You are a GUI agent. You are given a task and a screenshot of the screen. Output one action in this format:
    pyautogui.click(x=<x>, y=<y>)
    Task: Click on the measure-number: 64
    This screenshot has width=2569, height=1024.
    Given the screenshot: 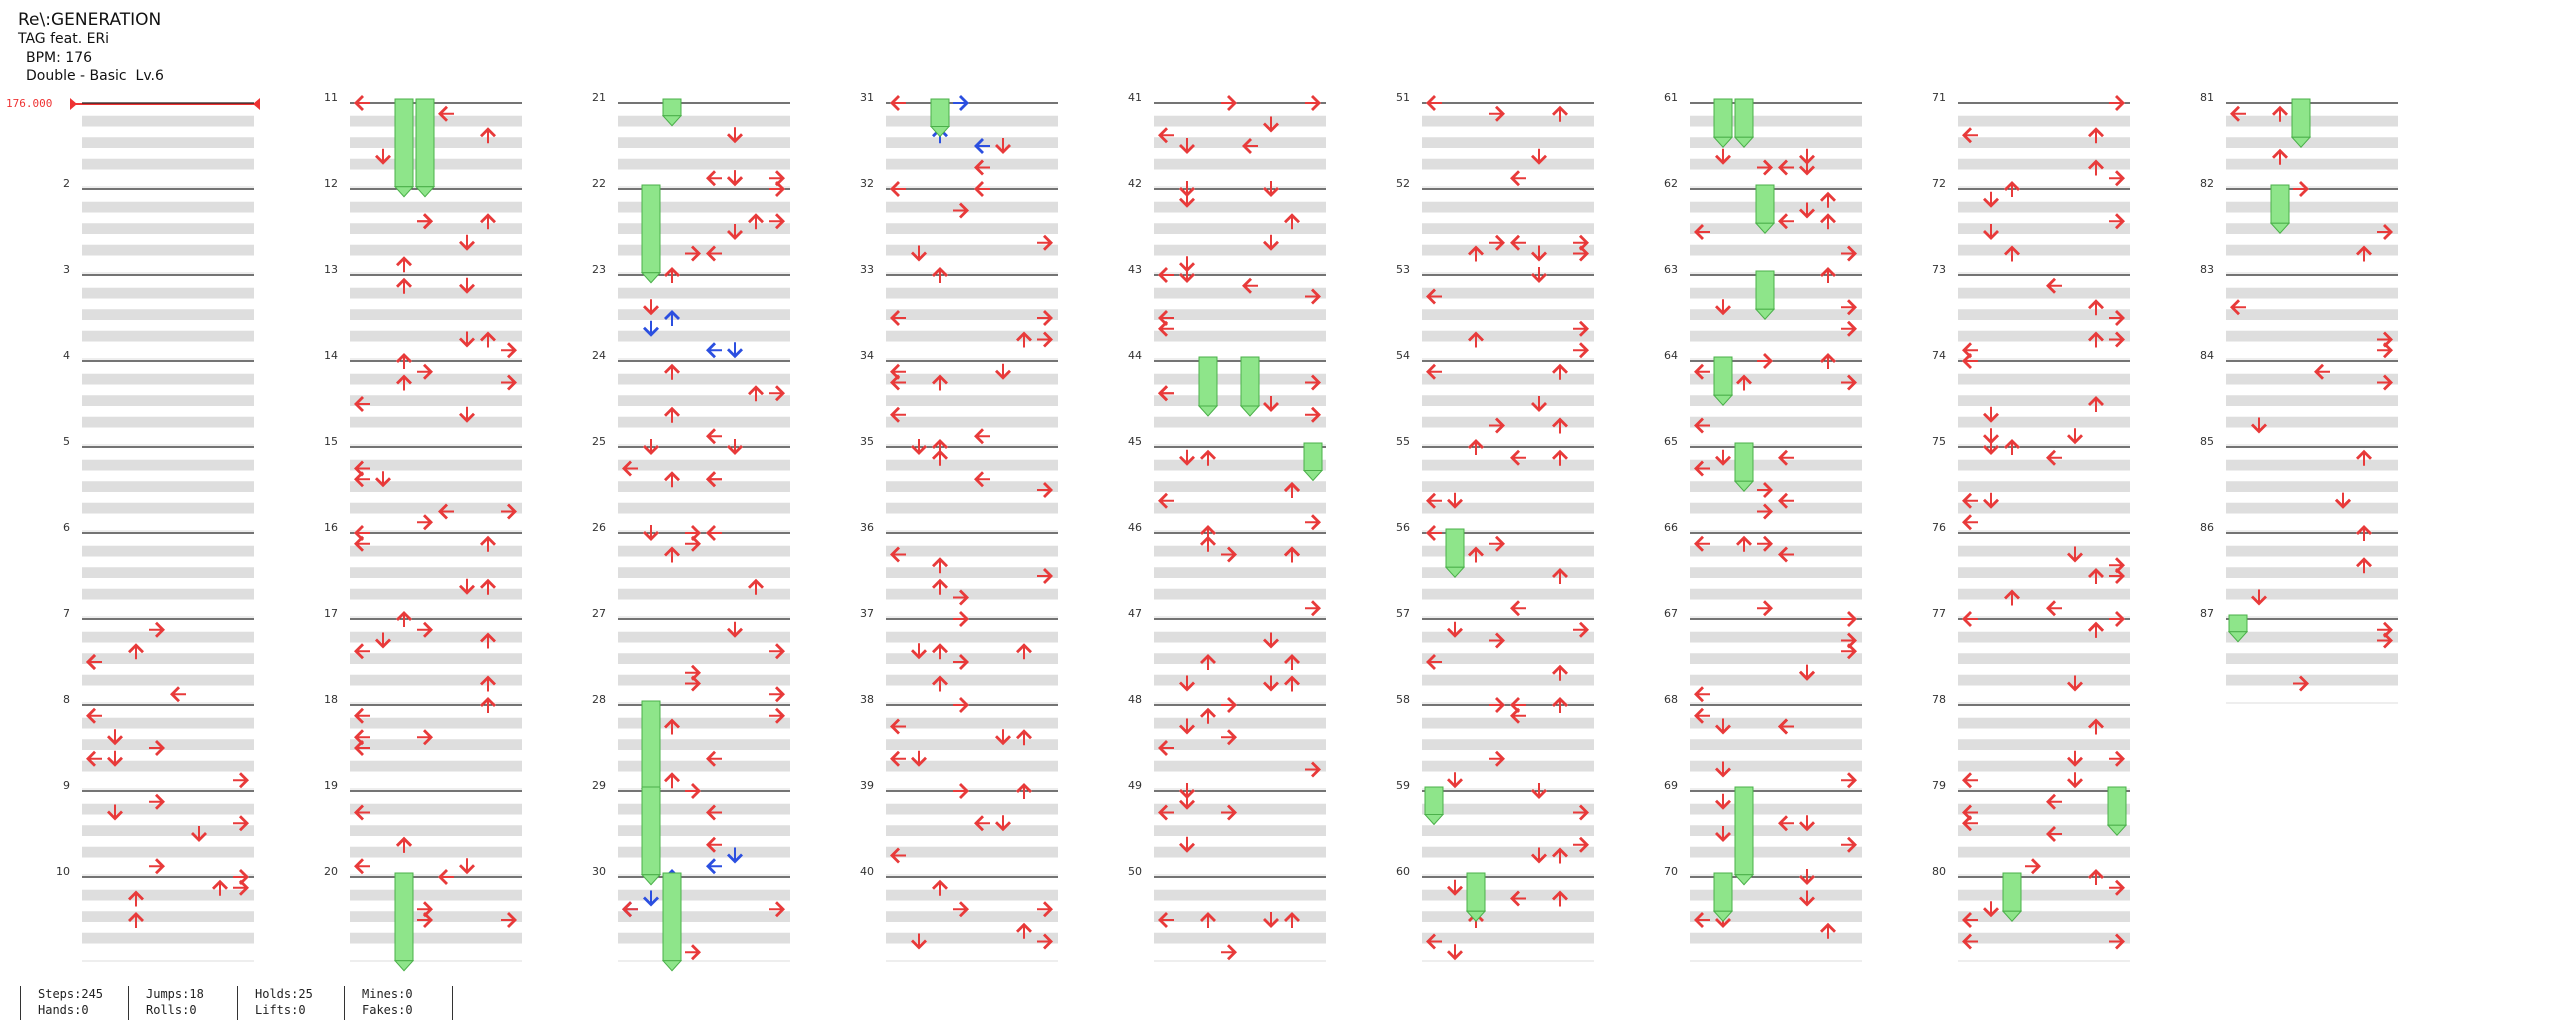 What is the action you would take?
    pyautogui.click(x=1671, y=355)
    